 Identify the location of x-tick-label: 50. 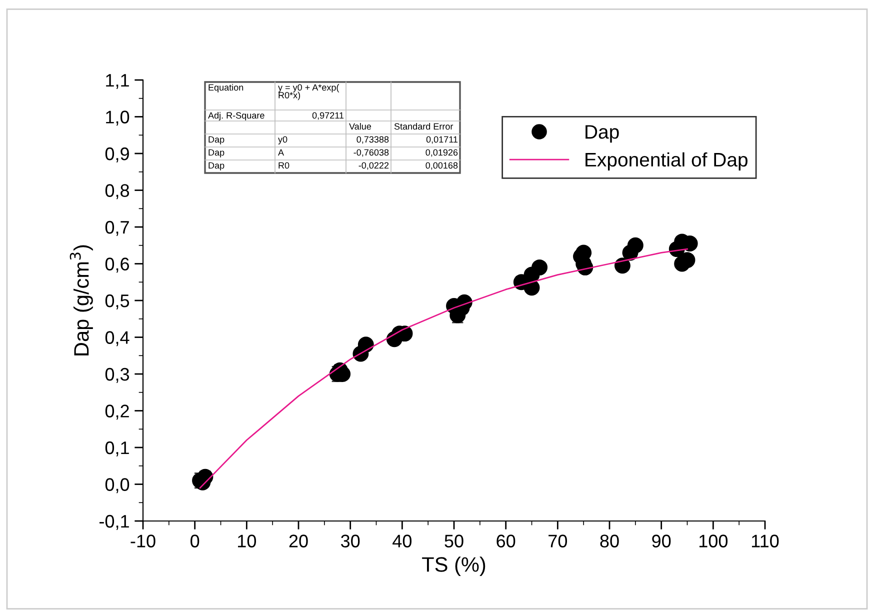
(454, 541).